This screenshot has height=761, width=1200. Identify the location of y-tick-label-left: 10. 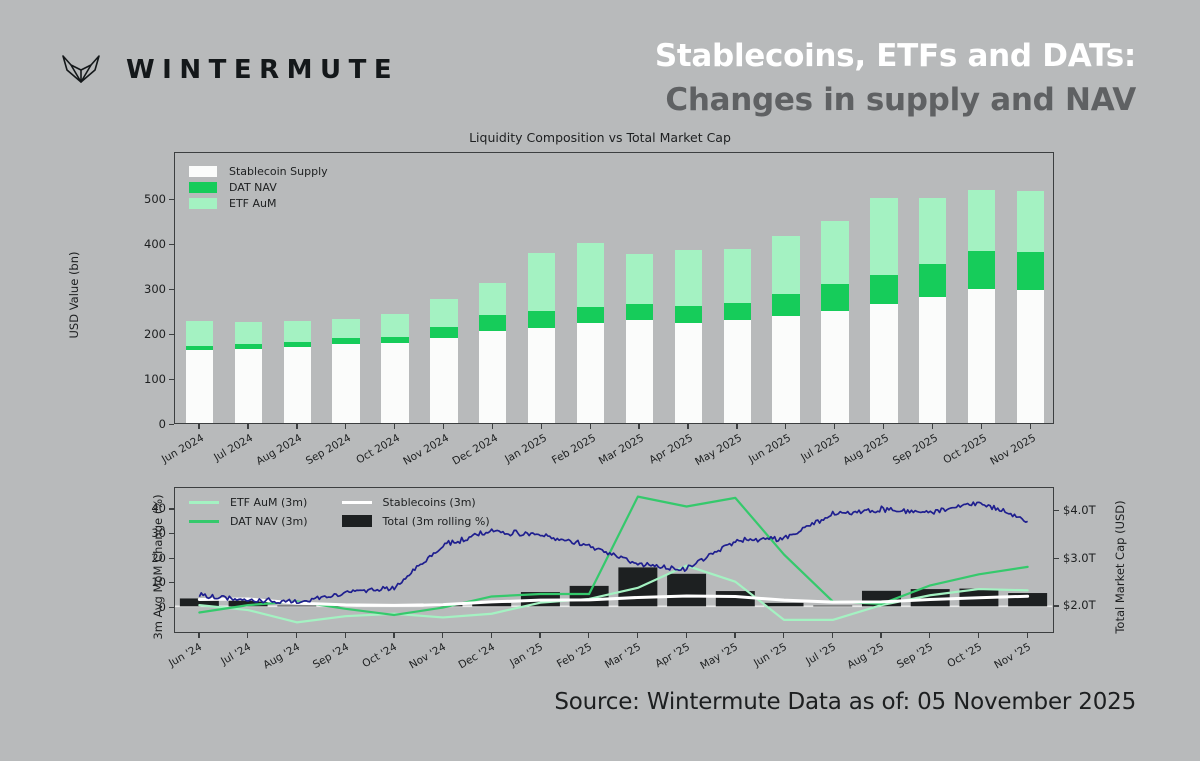
(158, 582).